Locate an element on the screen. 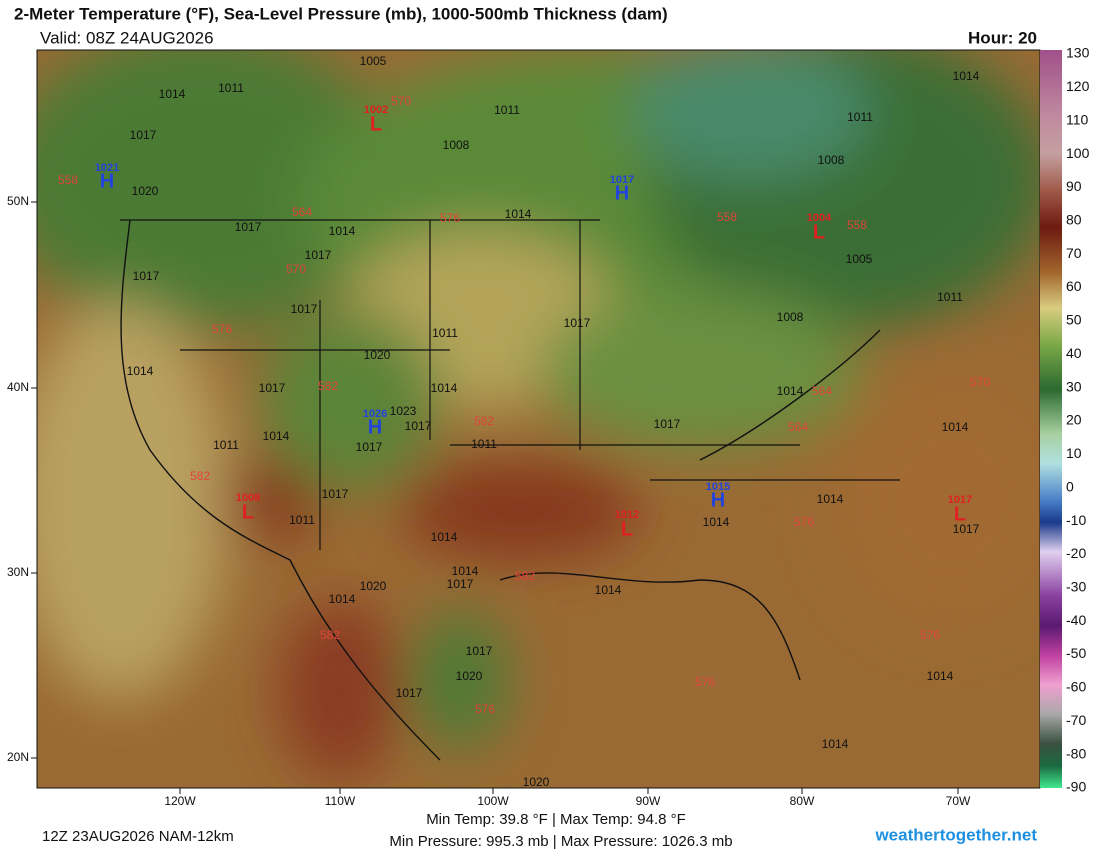 This screenshot has width=1100, height=855. low-pressure: 1004 is located at coordinates (819, 218).